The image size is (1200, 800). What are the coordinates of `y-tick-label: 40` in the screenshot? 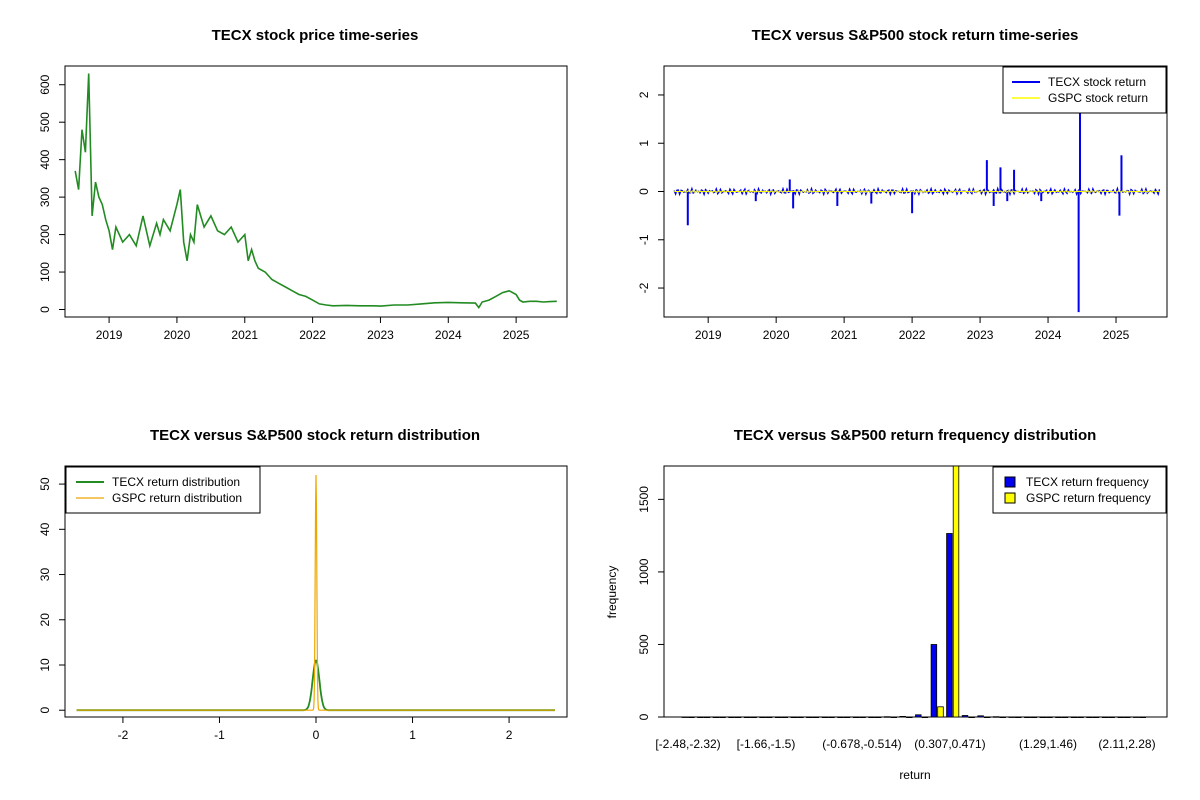 It's located at (45, 529).